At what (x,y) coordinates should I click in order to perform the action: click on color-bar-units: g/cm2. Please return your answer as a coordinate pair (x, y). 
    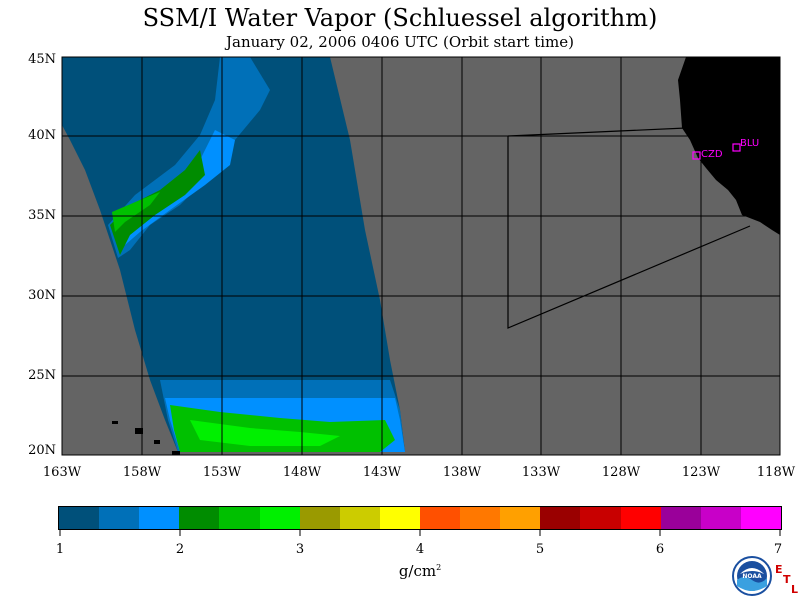
    Looking at the image, I should click on (420, 571).